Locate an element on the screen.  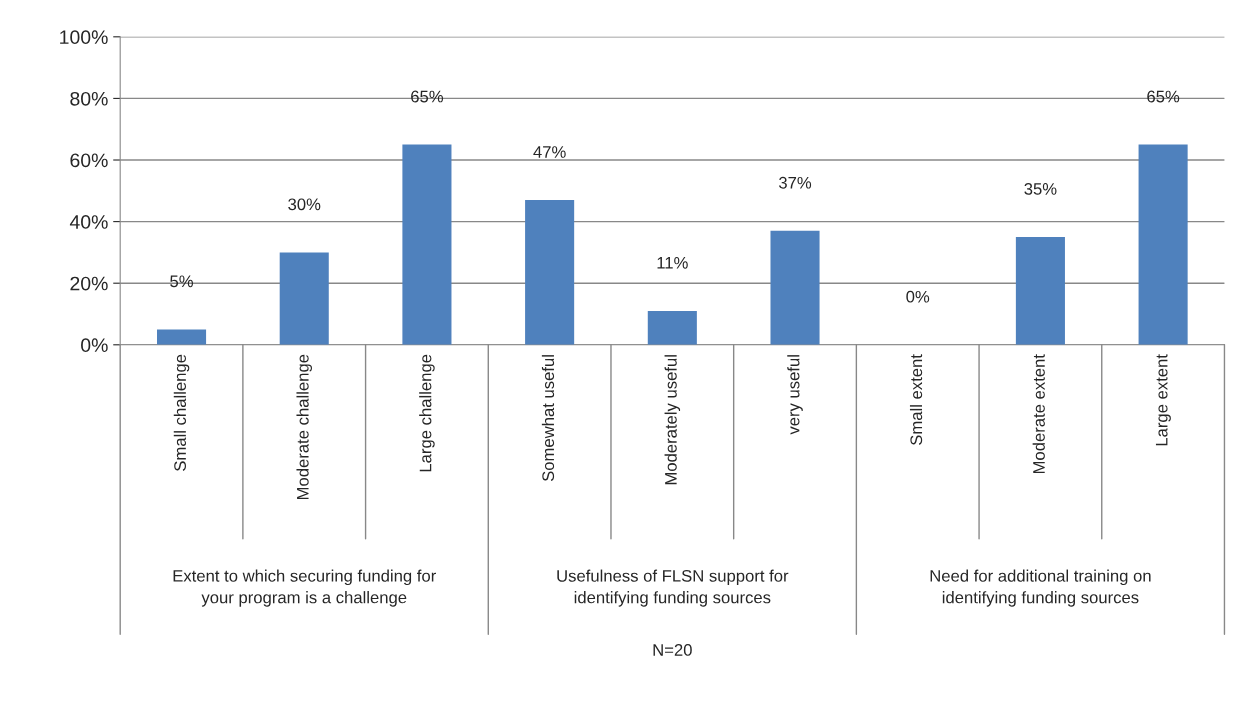
text: Usefulness of FLSN support for identifying funding sources is located at coordinates (673, 588).